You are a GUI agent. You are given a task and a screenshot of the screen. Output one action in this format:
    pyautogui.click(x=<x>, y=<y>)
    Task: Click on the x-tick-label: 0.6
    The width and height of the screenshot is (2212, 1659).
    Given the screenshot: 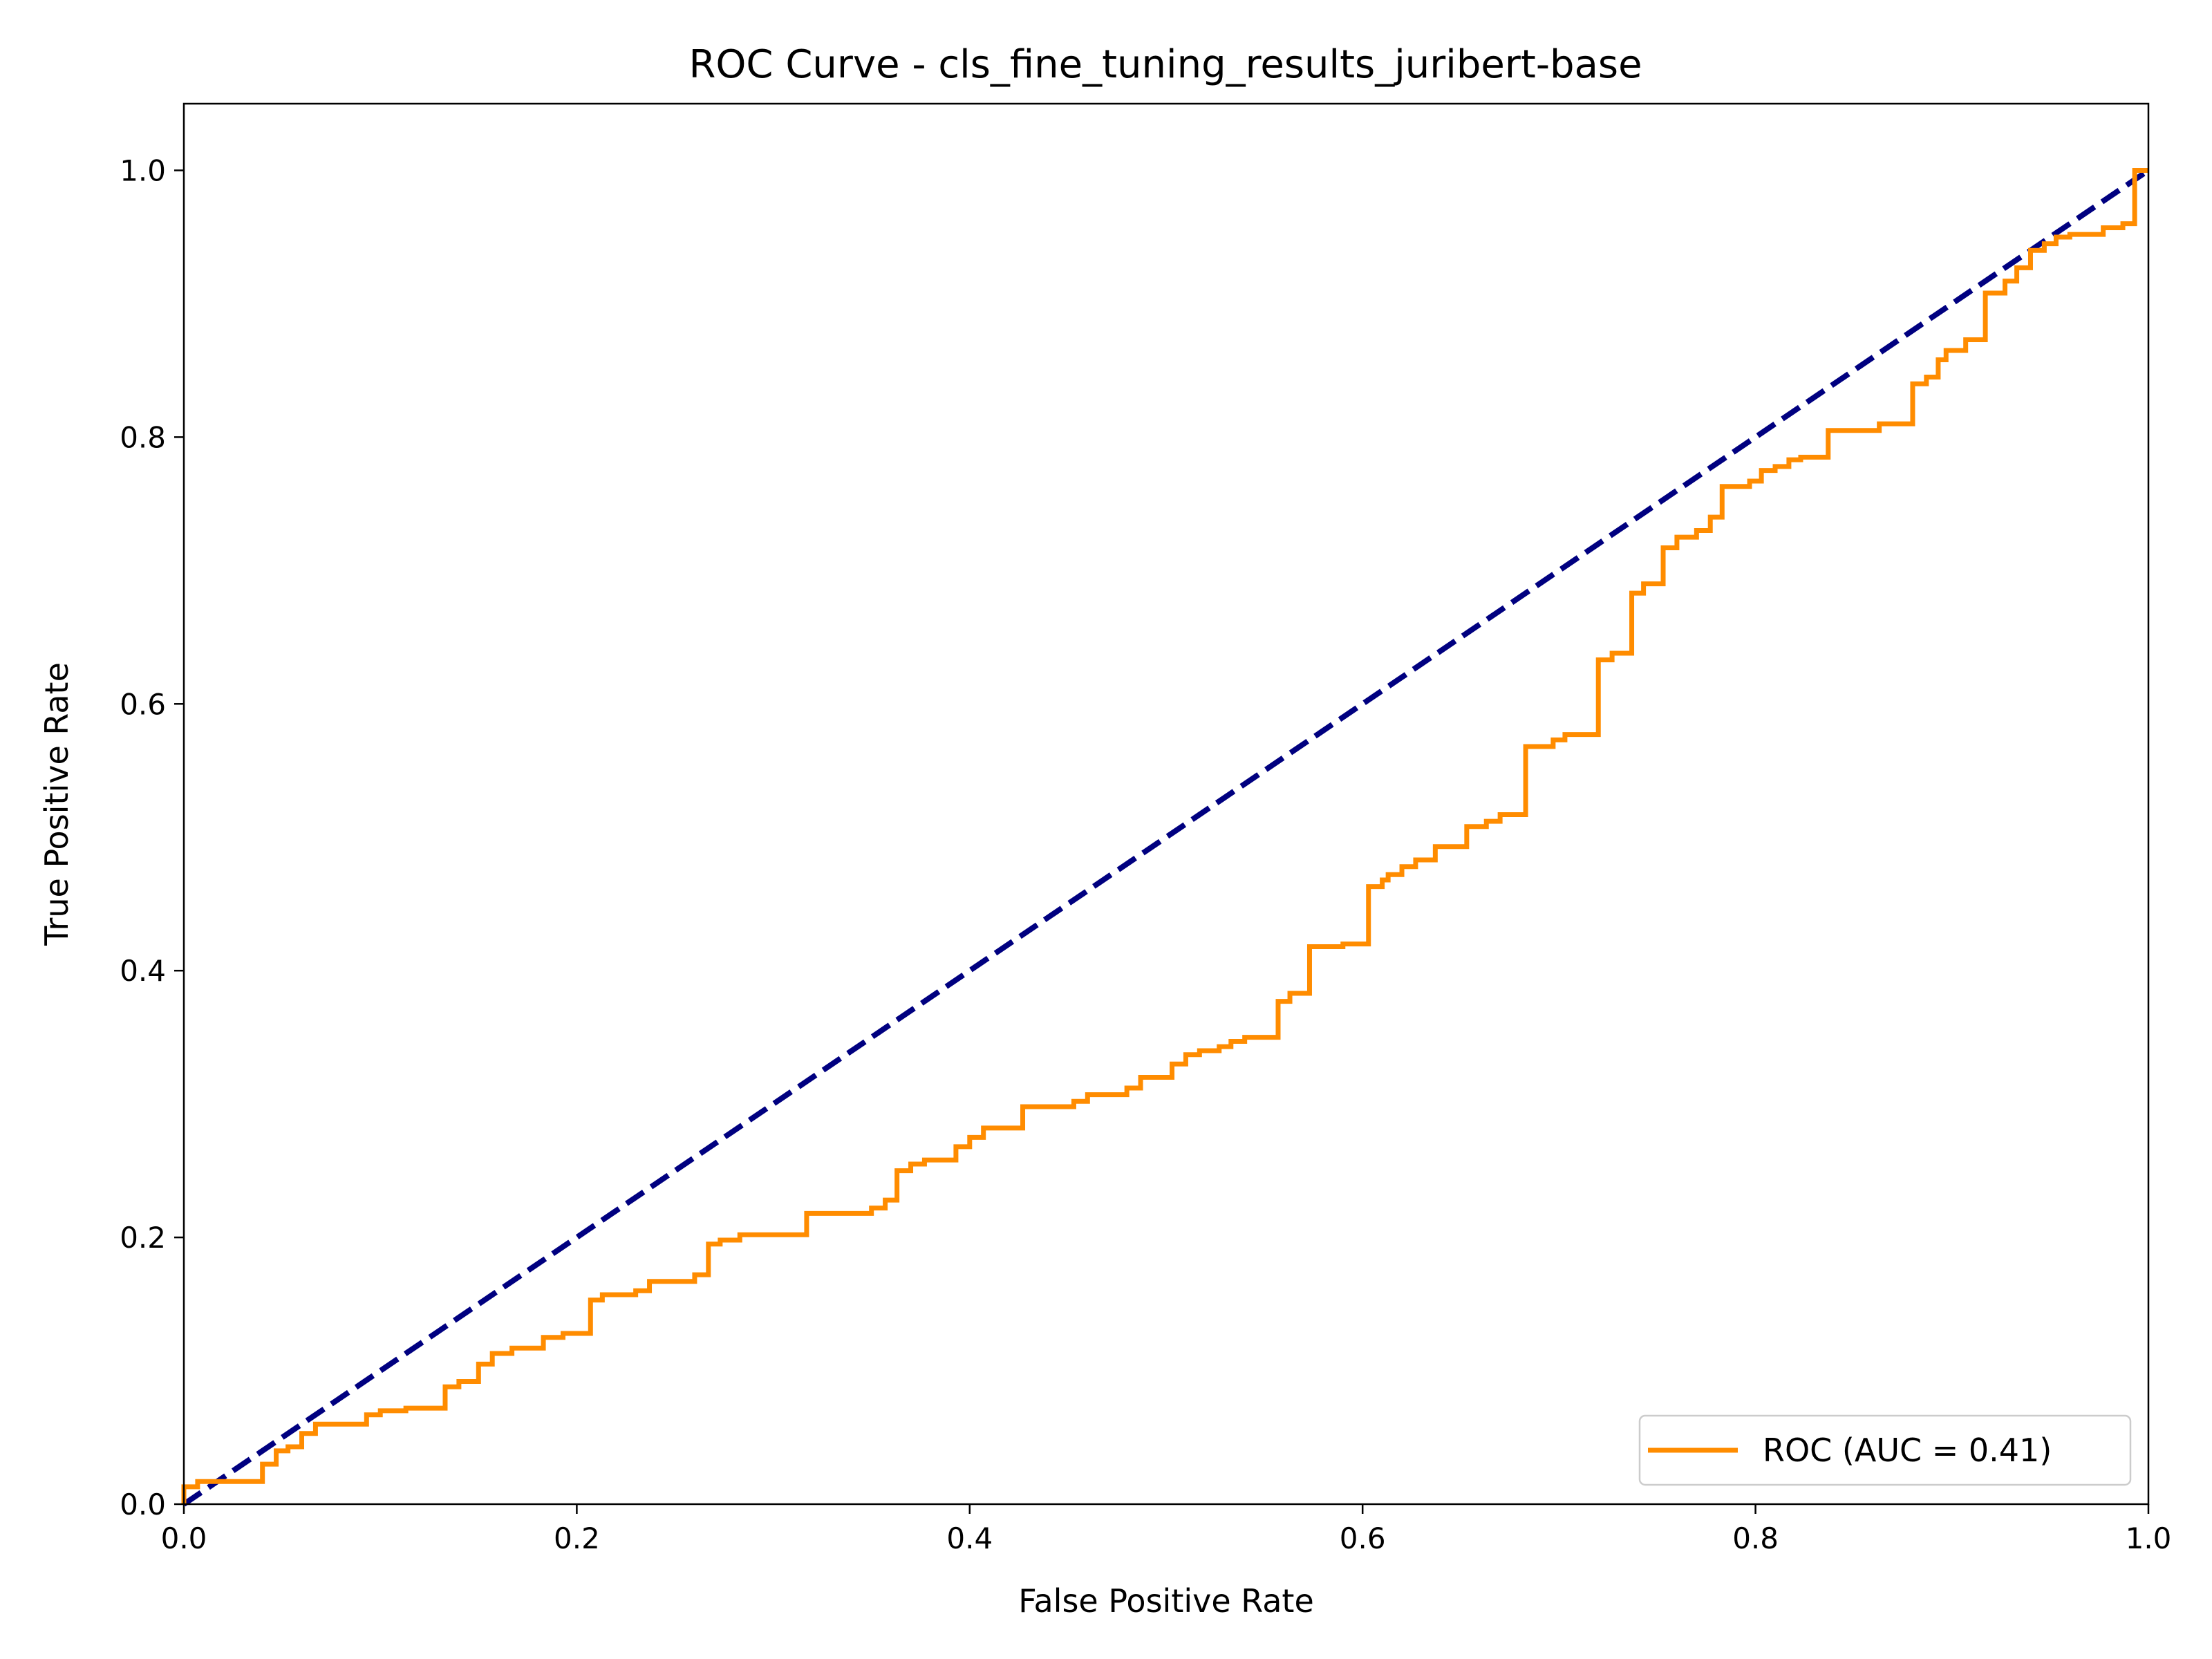 What is the action you would take?
    pyautogui.click(x=1363, y=1538)
    